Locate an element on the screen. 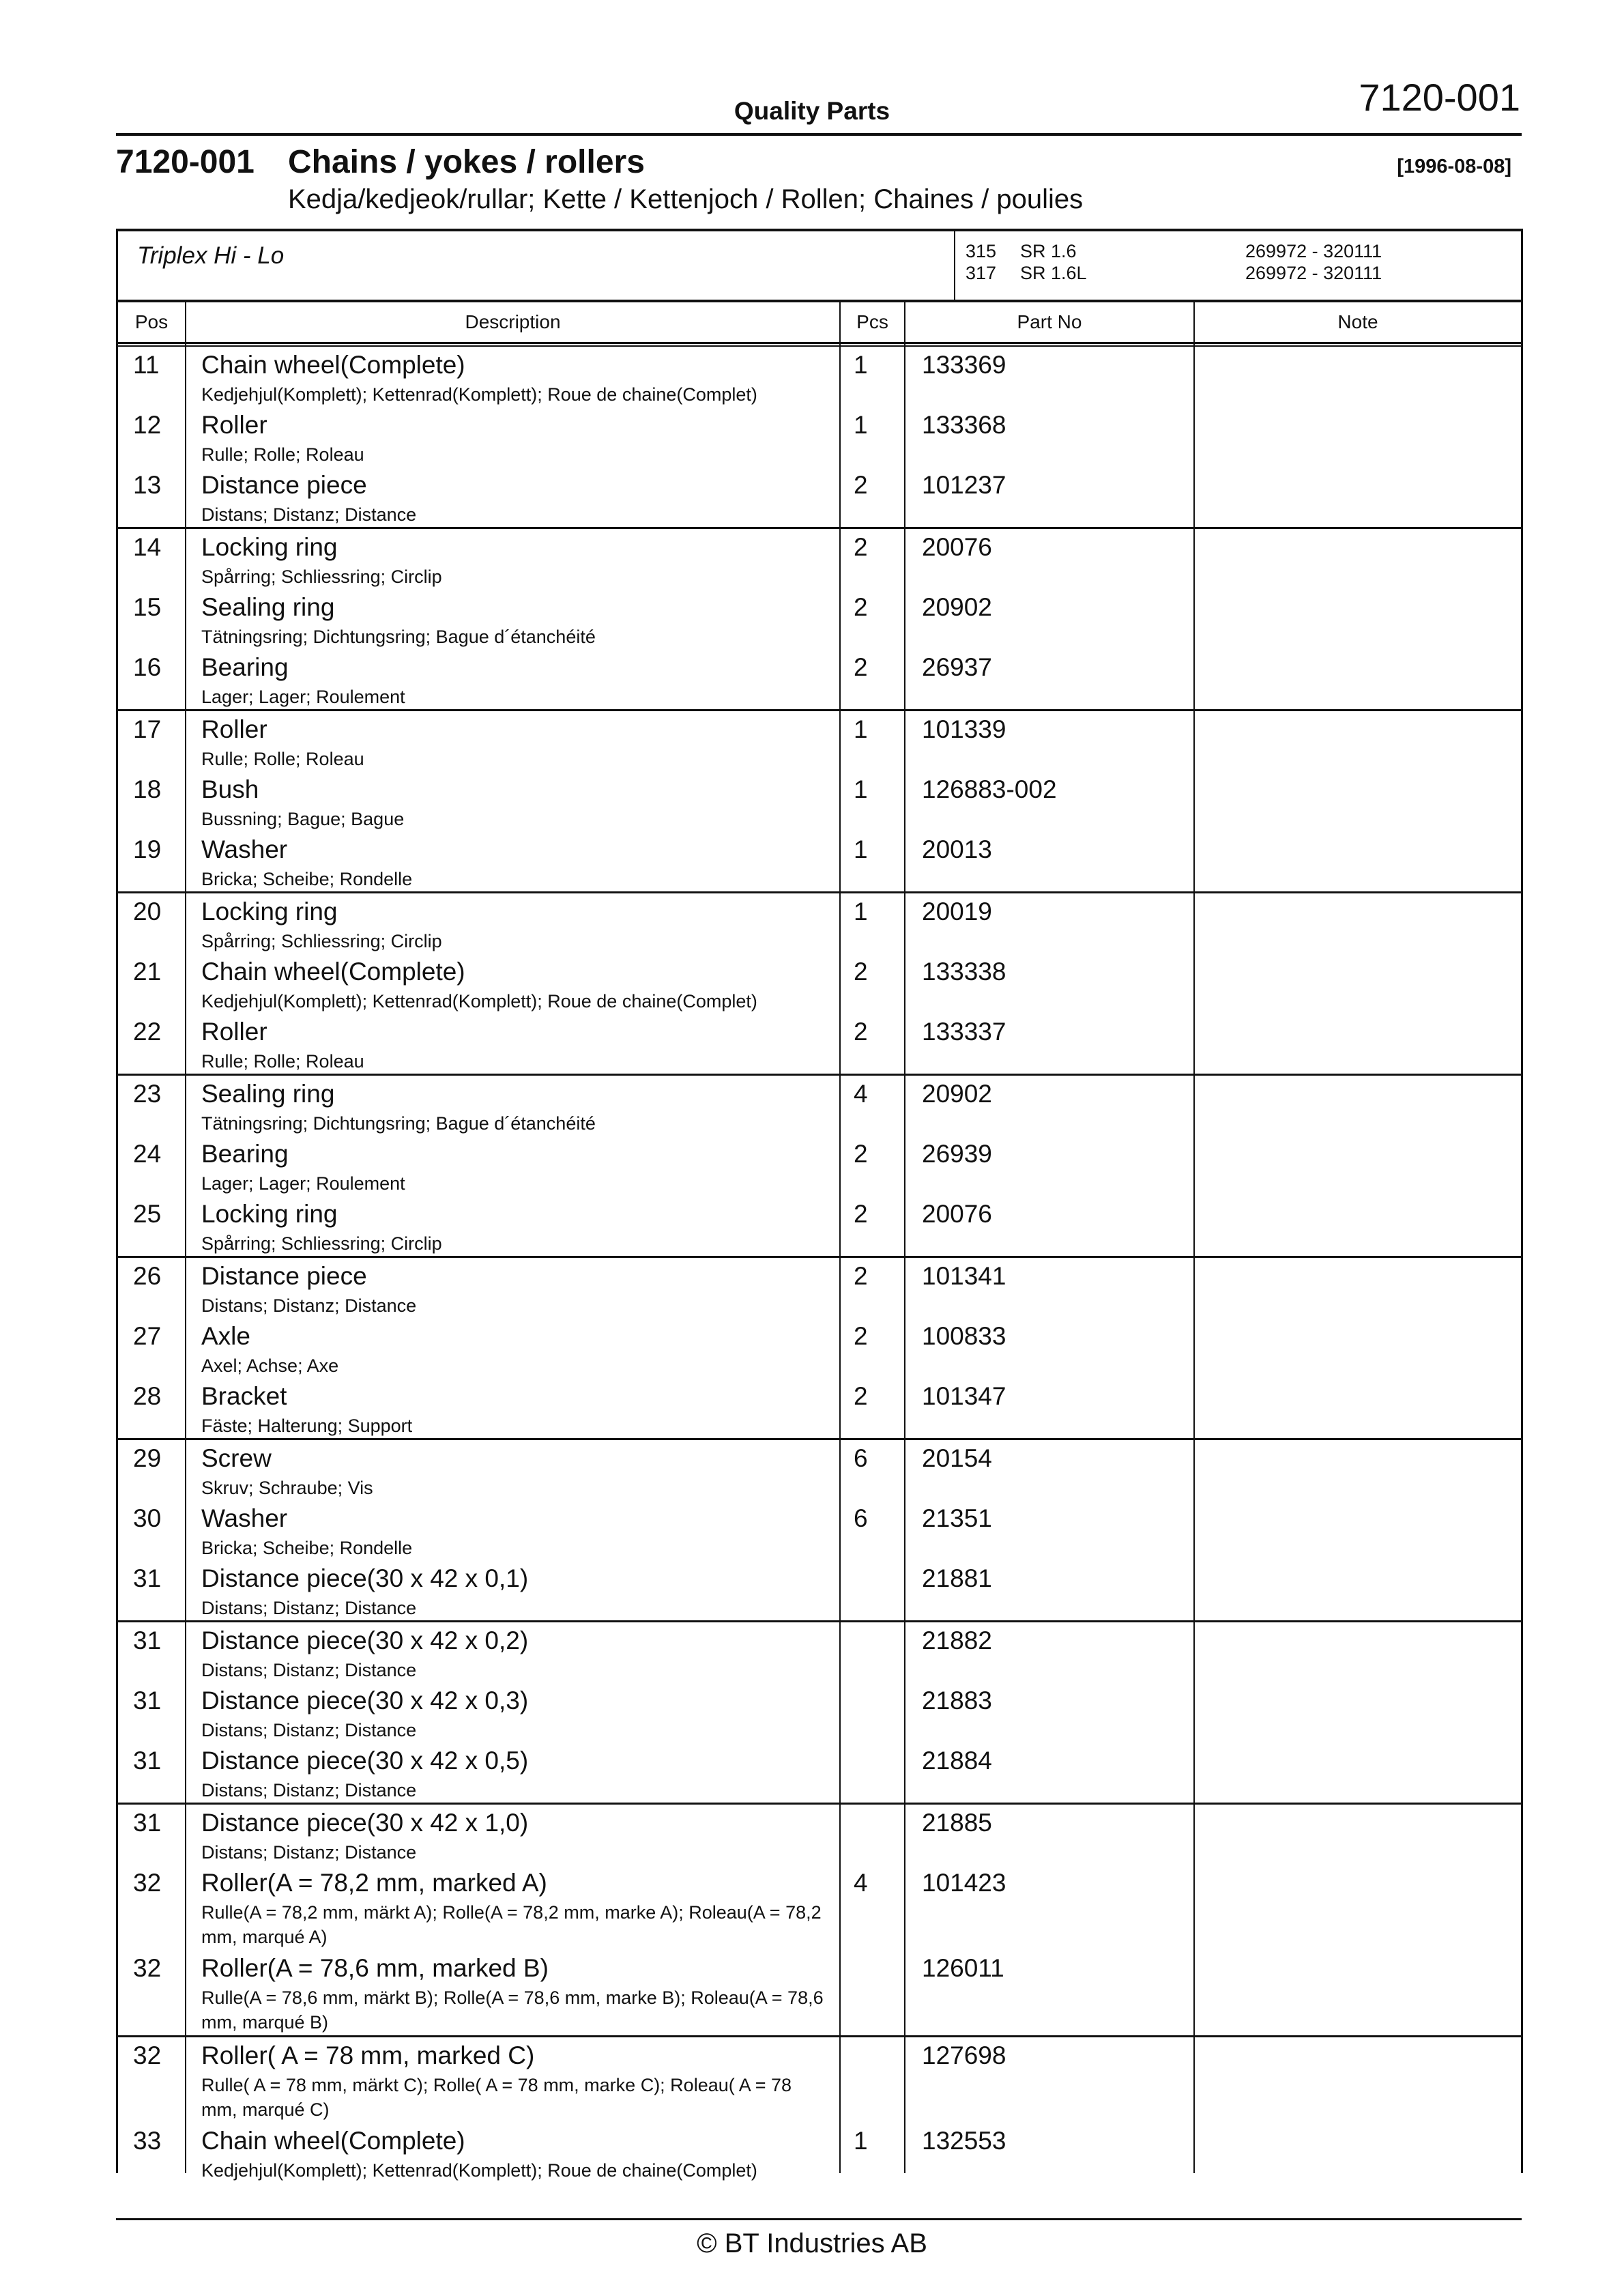  pos-cell: 32 is located at coordinates (147, 1968).